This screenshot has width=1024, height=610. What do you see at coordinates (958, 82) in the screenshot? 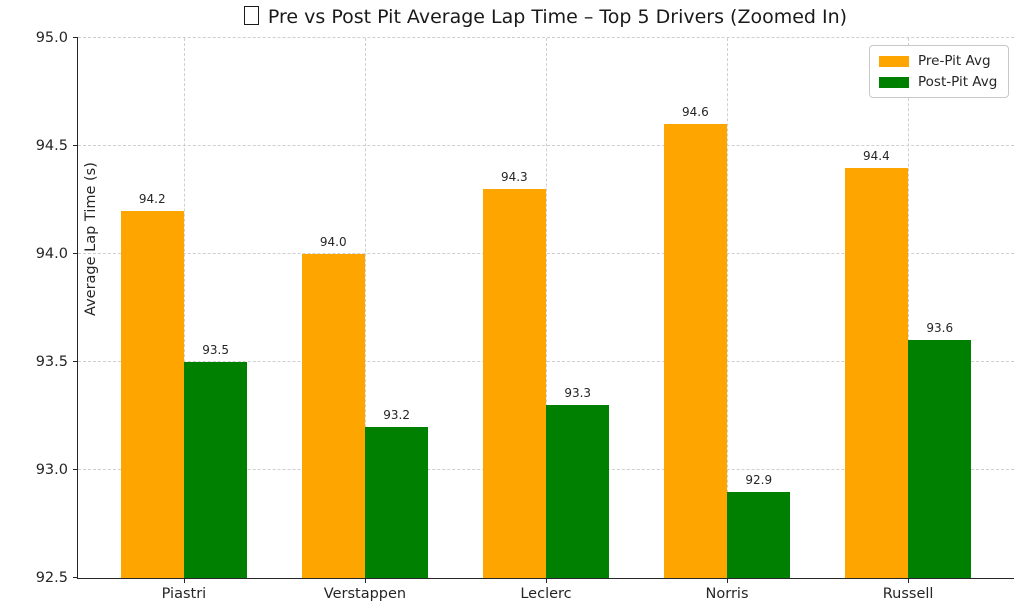
I see `legend-label: Post-Pit Avg` at bounding box center [958, 82].